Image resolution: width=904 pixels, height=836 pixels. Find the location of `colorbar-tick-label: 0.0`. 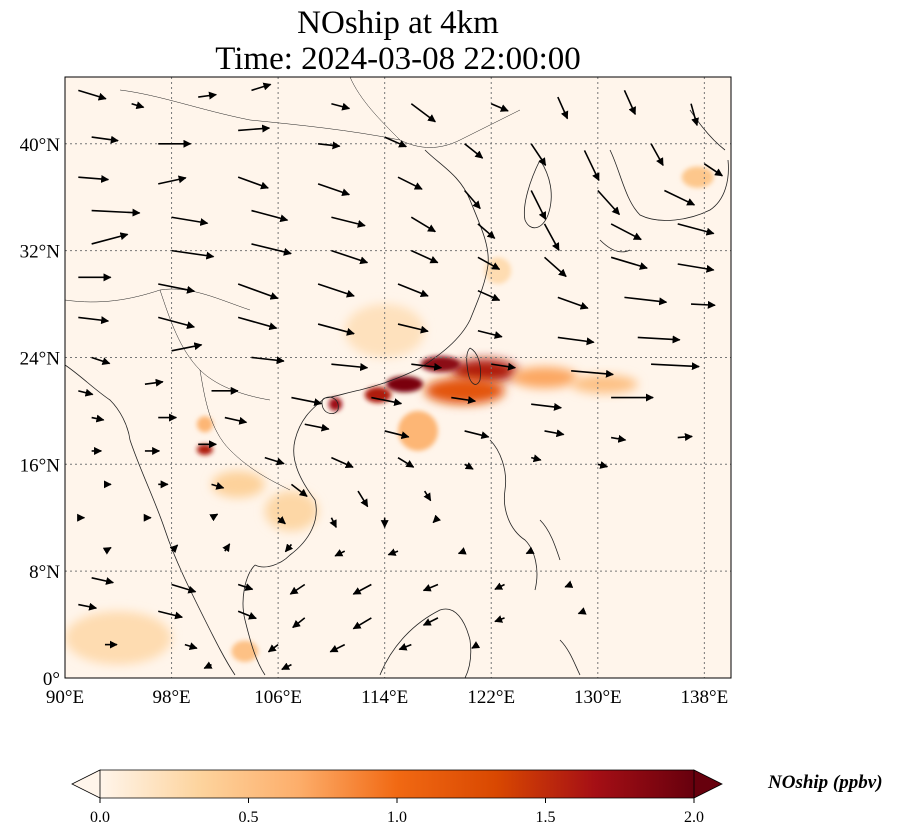

colorbar-tick-label: 0.0 is located at coordinates (100, 817).